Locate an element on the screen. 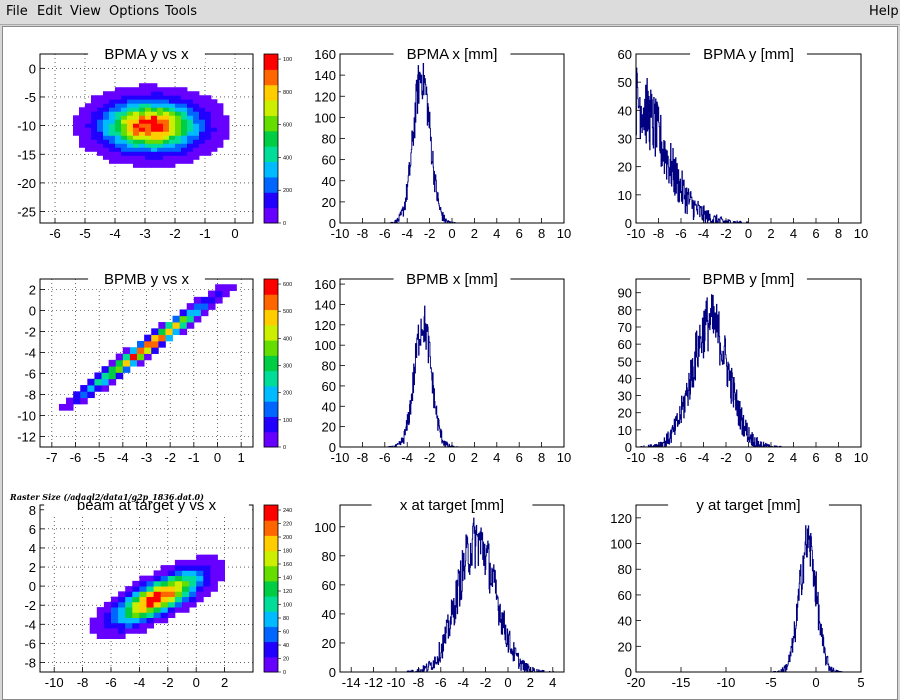 The image size is (900, 700). y-tick-label: 90 is located at coordinates (625, 293).